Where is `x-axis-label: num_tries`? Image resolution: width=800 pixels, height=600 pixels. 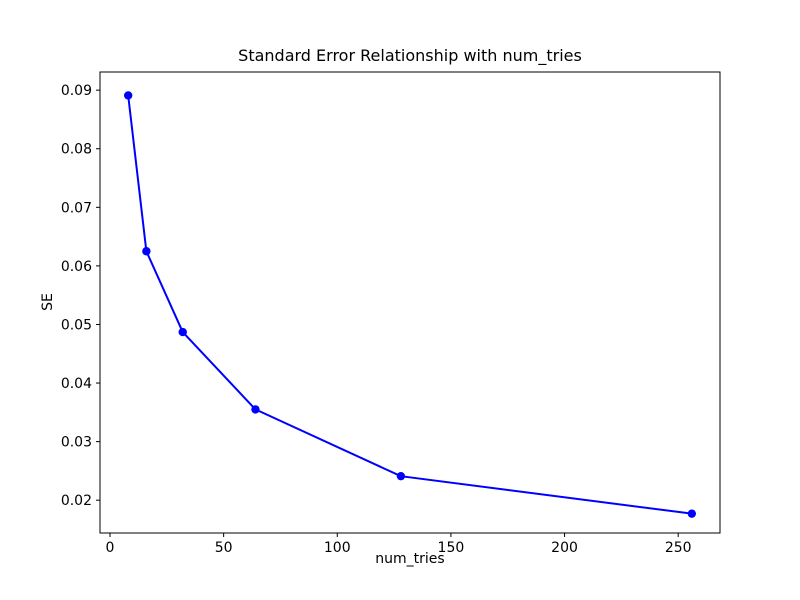
x-axis-label: num_tries is located at coordinates (410, 559).